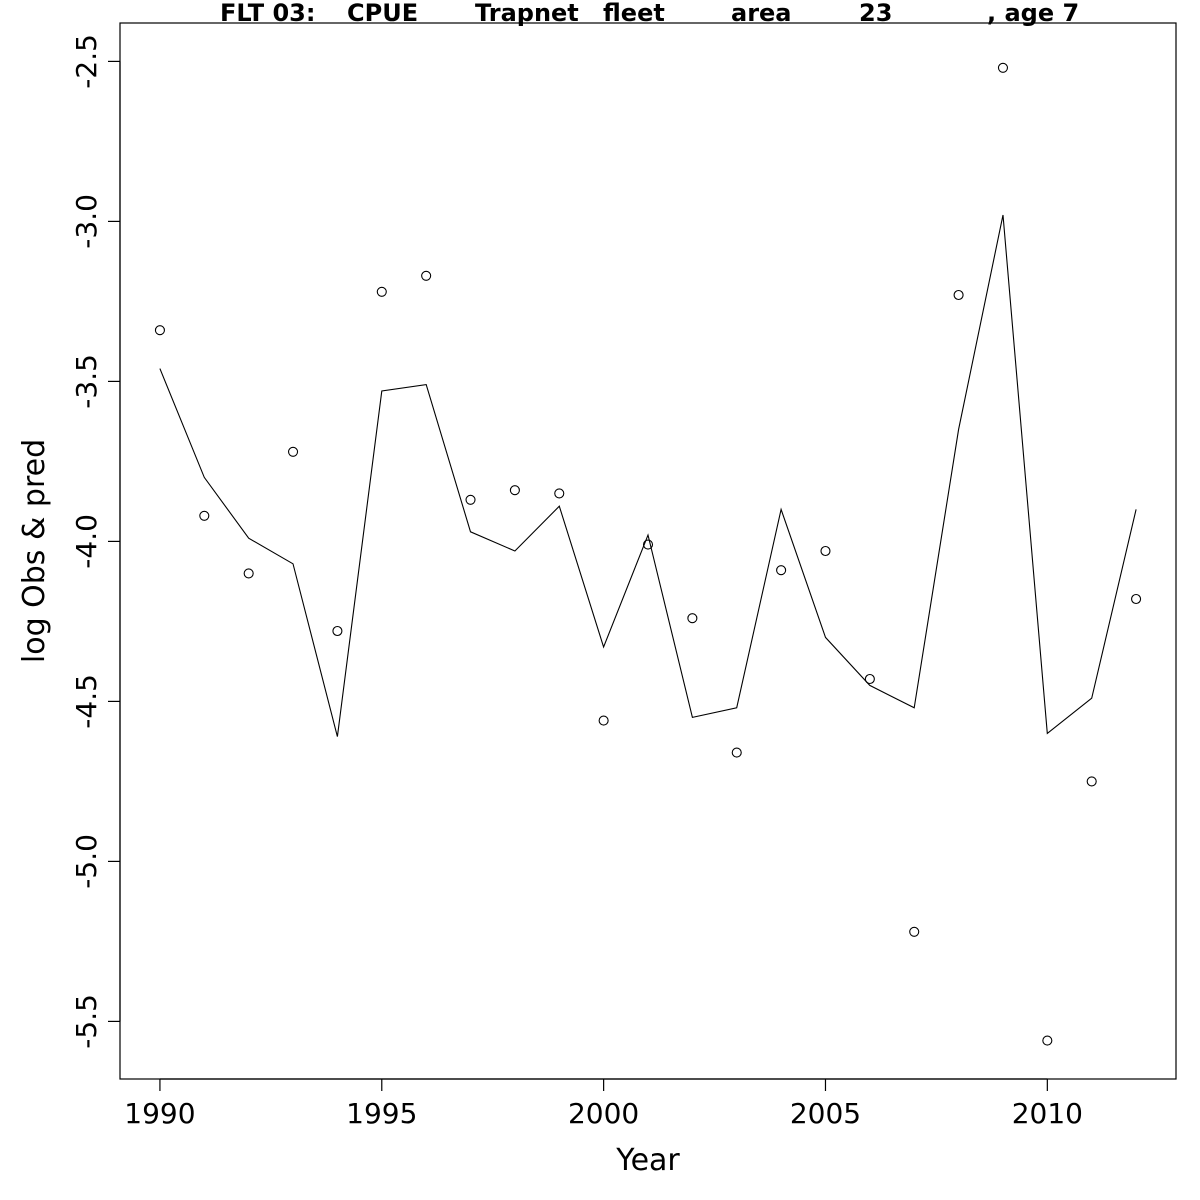 The height and width of the screenshot is (1200, 1200). Describe the element at coordinates (86, 381) in the screenshot. I see `y-tick-label: -3.5` at that location.